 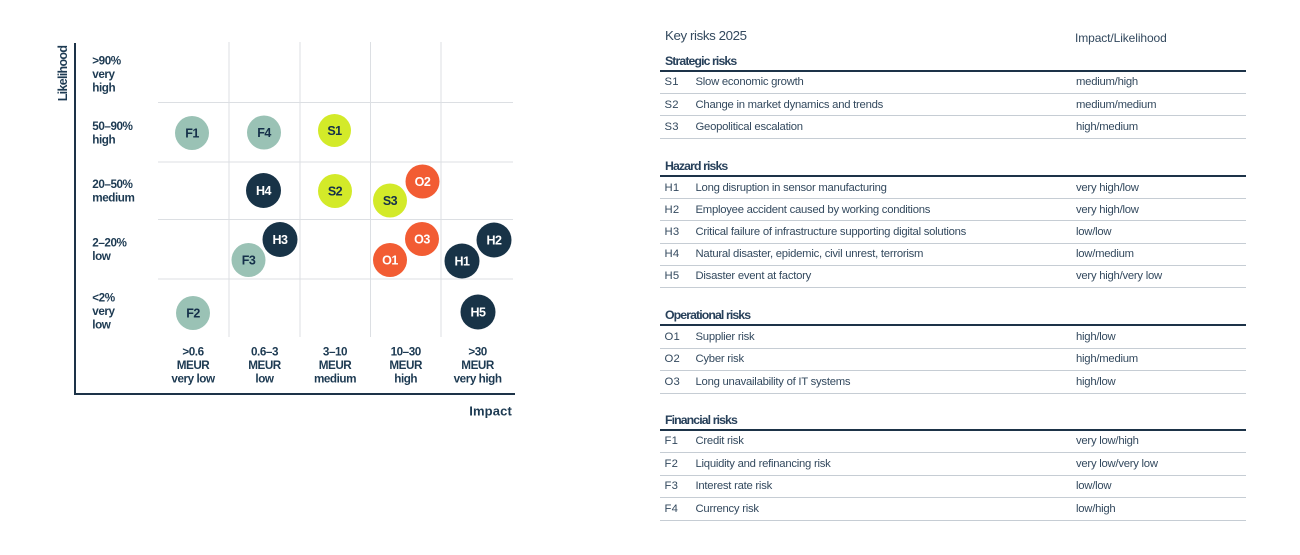 I want to click on svg-text: F2, so click(x=193, y=314).